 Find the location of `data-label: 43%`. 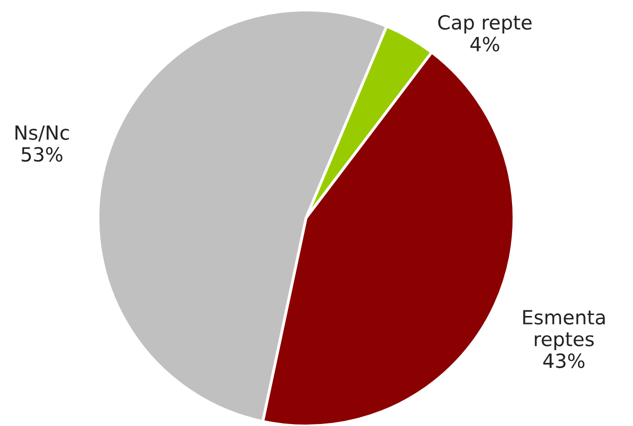

data-label: 43% is located at coordinates (563, 360).